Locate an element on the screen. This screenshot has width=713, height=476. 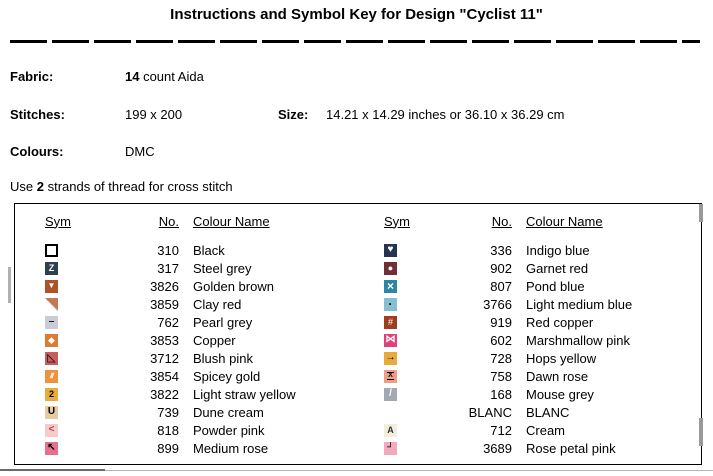
edge-artifact-right-mid is located at coordinates (701, 432).